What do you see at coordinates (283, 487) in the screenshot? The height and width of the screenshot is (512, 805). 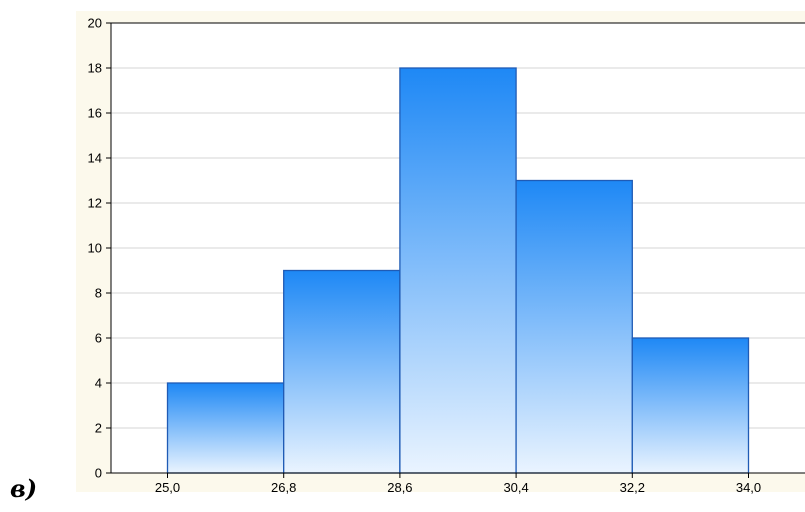 I see `x-tick-label: 26,8` at bounding box center [283, 487].